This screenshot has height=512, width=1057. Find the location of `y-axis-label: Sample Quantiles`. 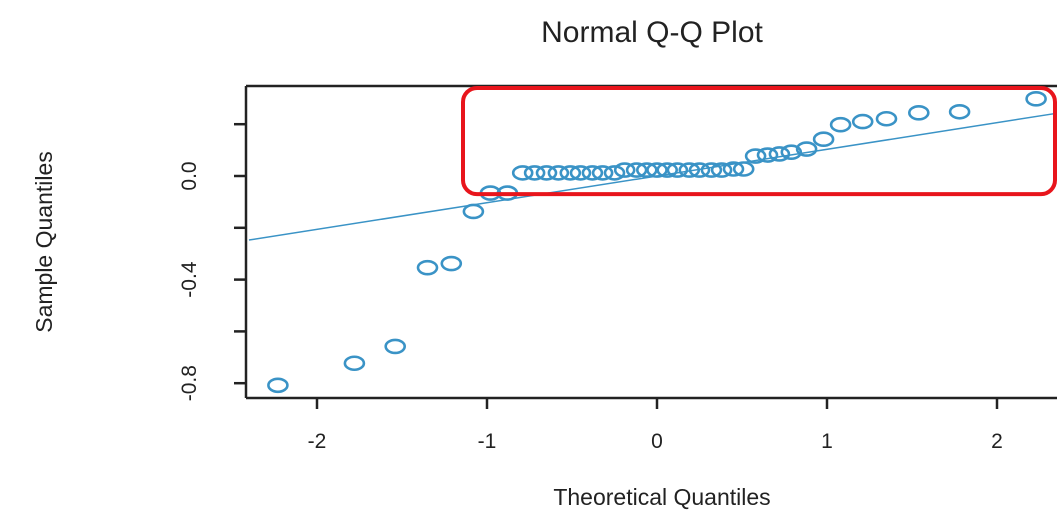

y-axis-label: Sample Quantiles is located at coordinates (44, 242).